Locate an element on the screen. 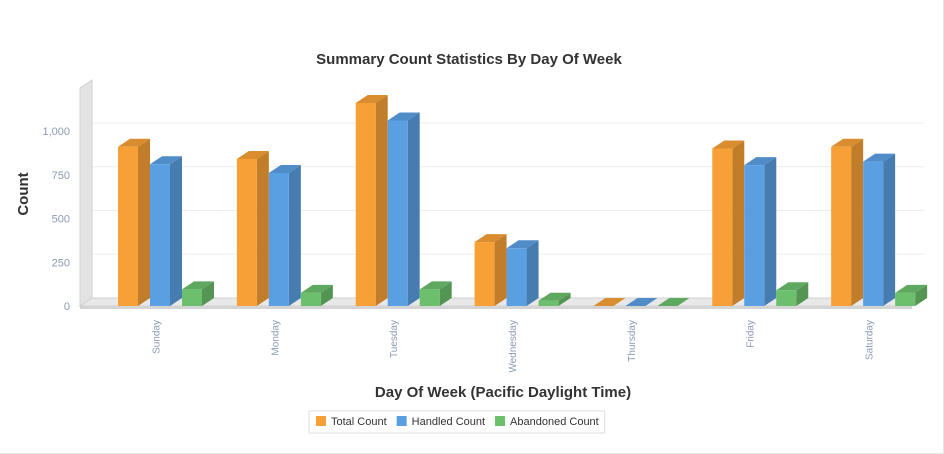  x-axis-label: Day Of Week (Pacific Daylight Time) is located at coordinates (503, 392).